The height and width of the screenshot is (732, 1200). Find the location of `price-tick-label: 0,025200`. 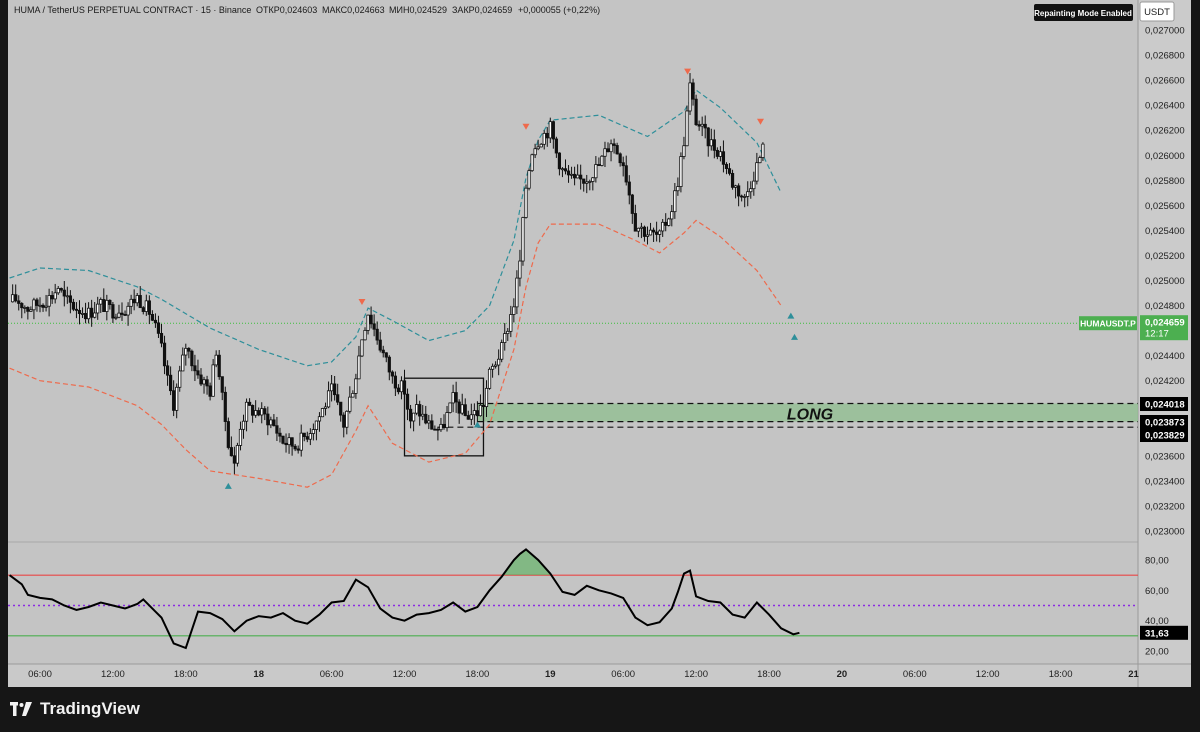

price-tick-label: 0,025200 is located at coordinates (1165, 256).